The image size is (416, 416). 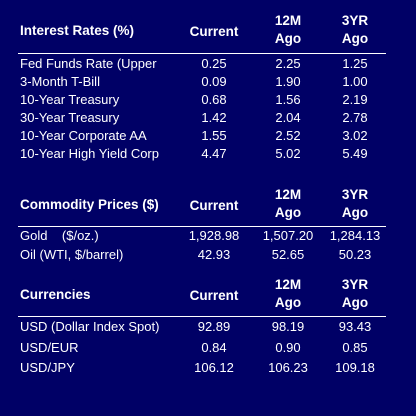 What do you see at coordinates (355, 235) in the screenshot?
I see `value-3yr-ago: 1,284.13` at bounding box center [355, 235].